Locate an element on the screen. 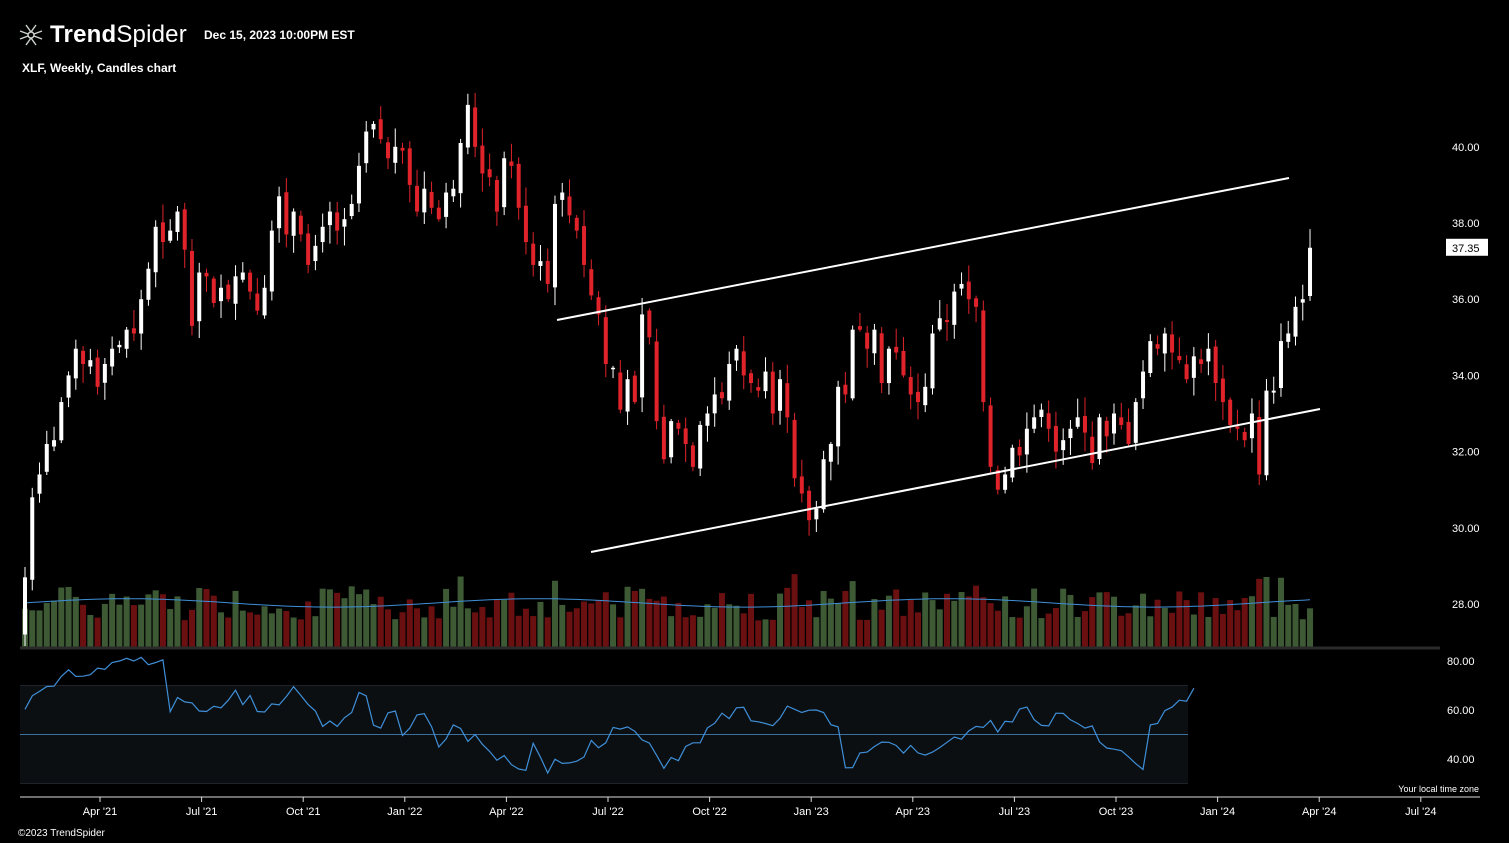 This screenshot has width=1509, height=843. brand-bold: Trend is located at coordinates (83, 34).